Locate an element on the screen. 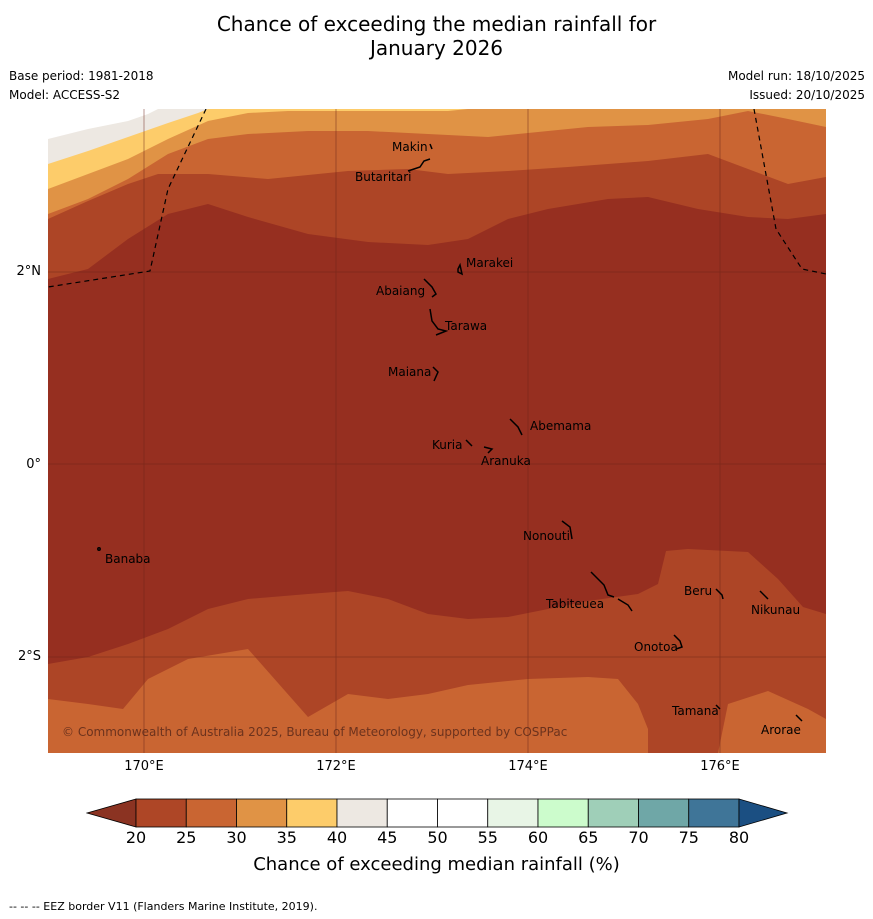 The width and height of the screenshot is (873, 919). island-banaba-shape is located at coordinates (99, 549).